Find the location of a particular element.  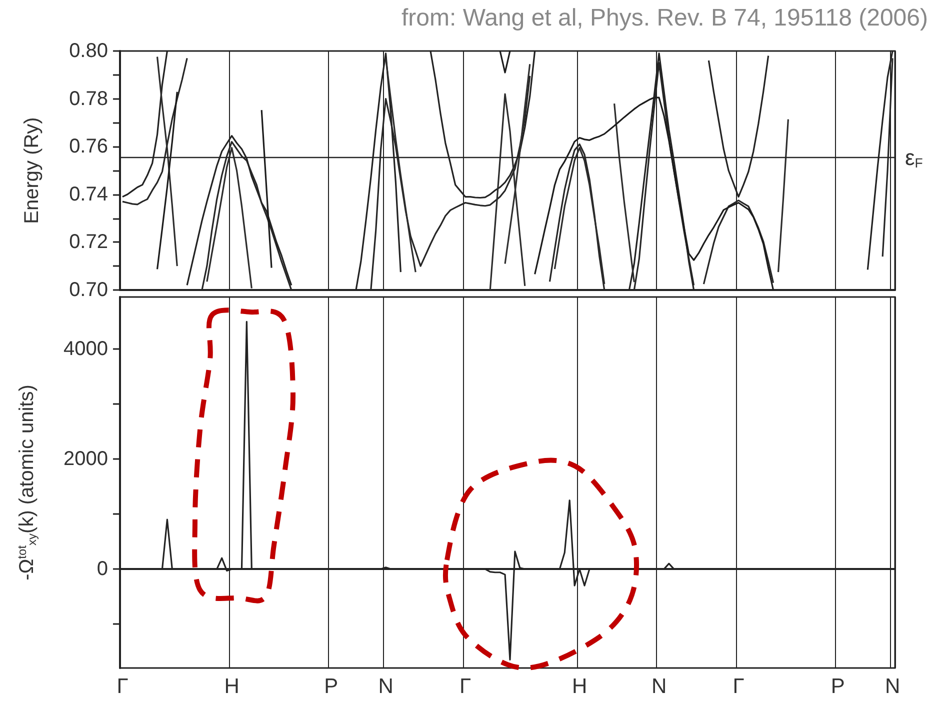

y-tick-label: 0 is located at coordinates (102, 569).